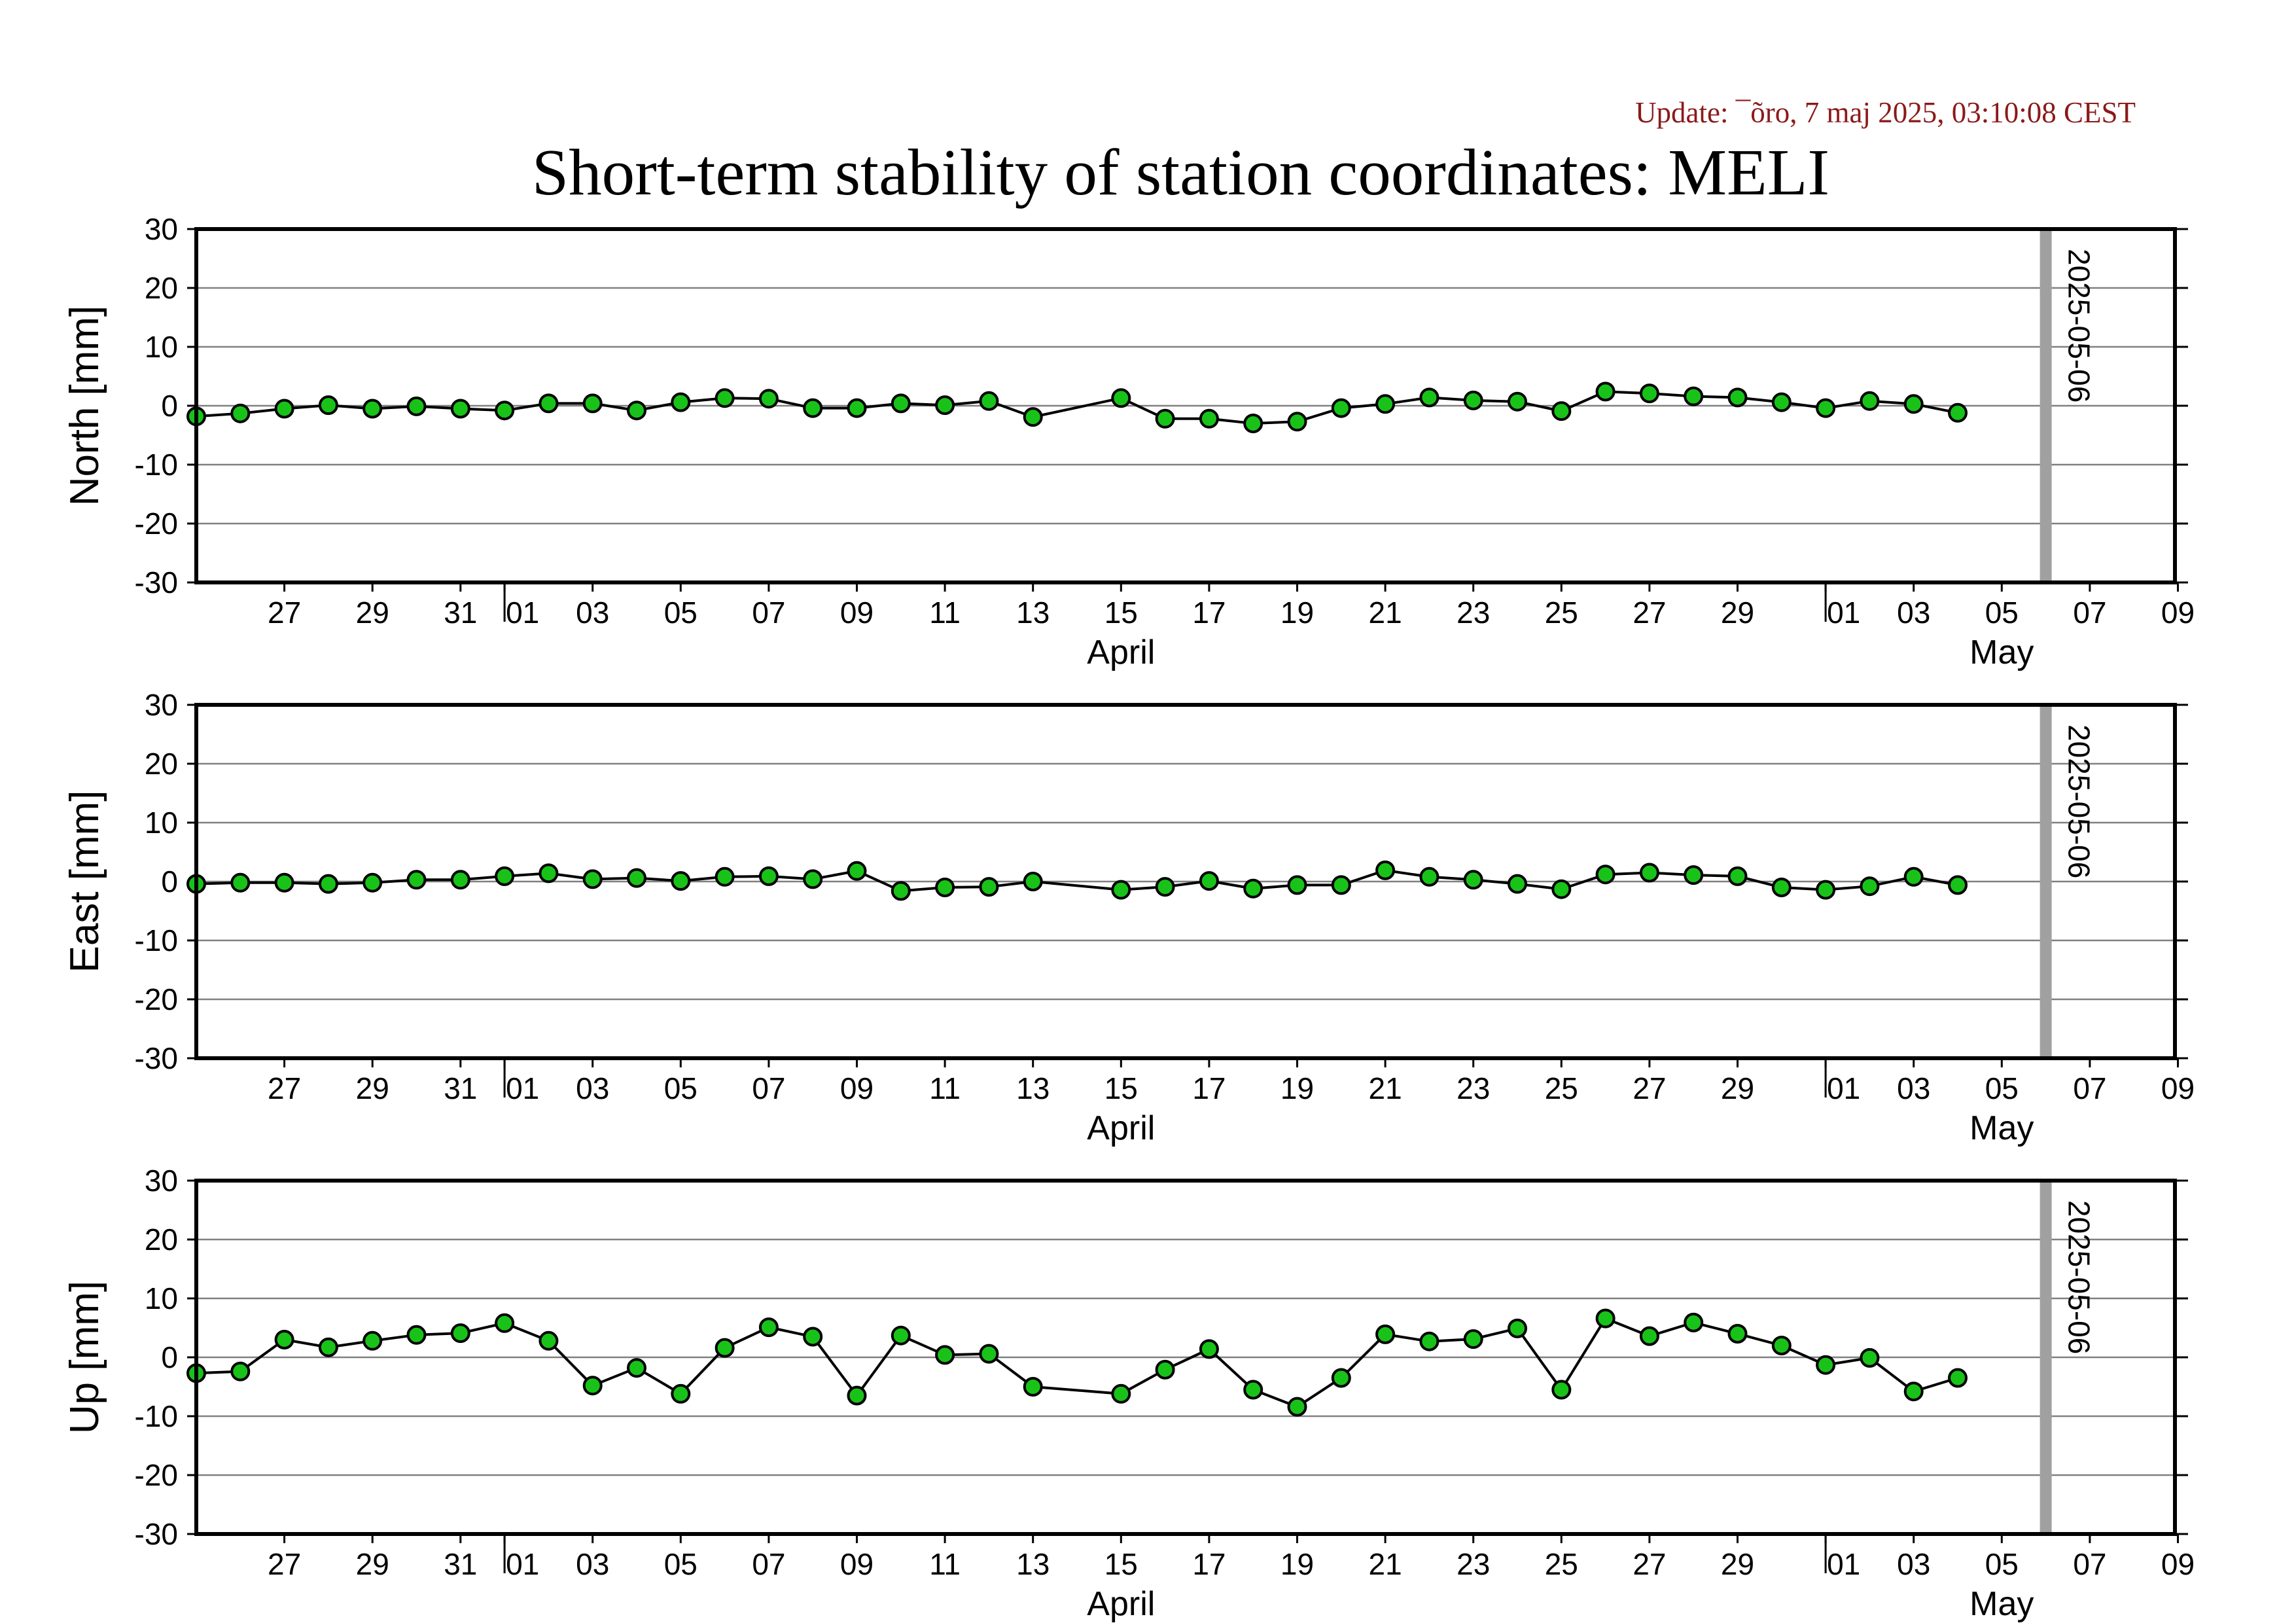 Image resolution: width=2296 pixels, height=1623 pixels. What do you see at coordinates (1885, 112) in the screenshot?
I see `update-timestamp: Update: ¯õro, 7 maj 2025, 03:10:08 CEST` at bounding box center [1885, 112].